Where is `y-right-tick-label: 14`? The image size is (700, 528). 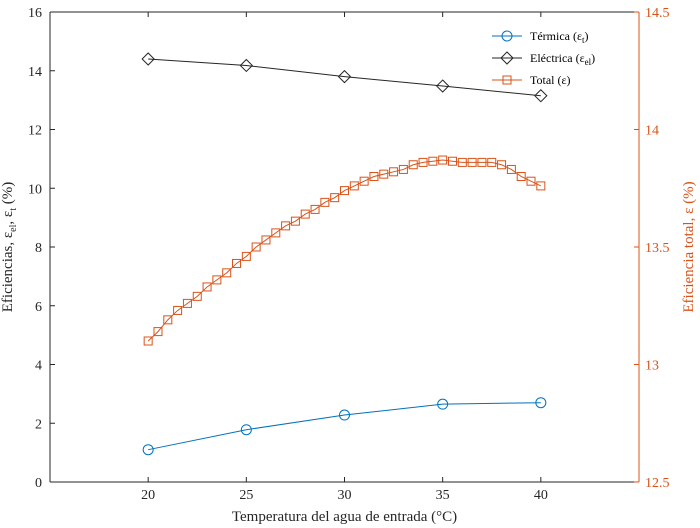
y-right-tick-label: 14 is located at coordinates (652, 131).